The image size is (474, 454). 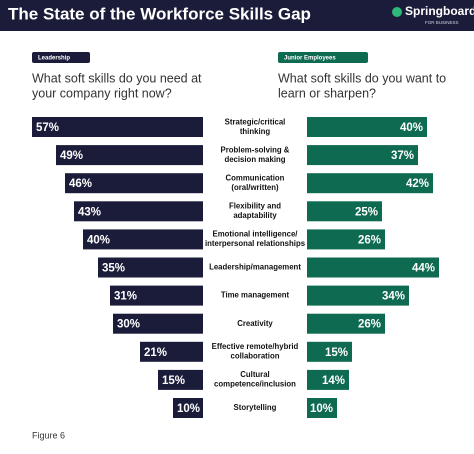 What do you see at coordinates (423, 269) in the screenshot?
I see `value-label: 44%` at bounding box center [423, 269].